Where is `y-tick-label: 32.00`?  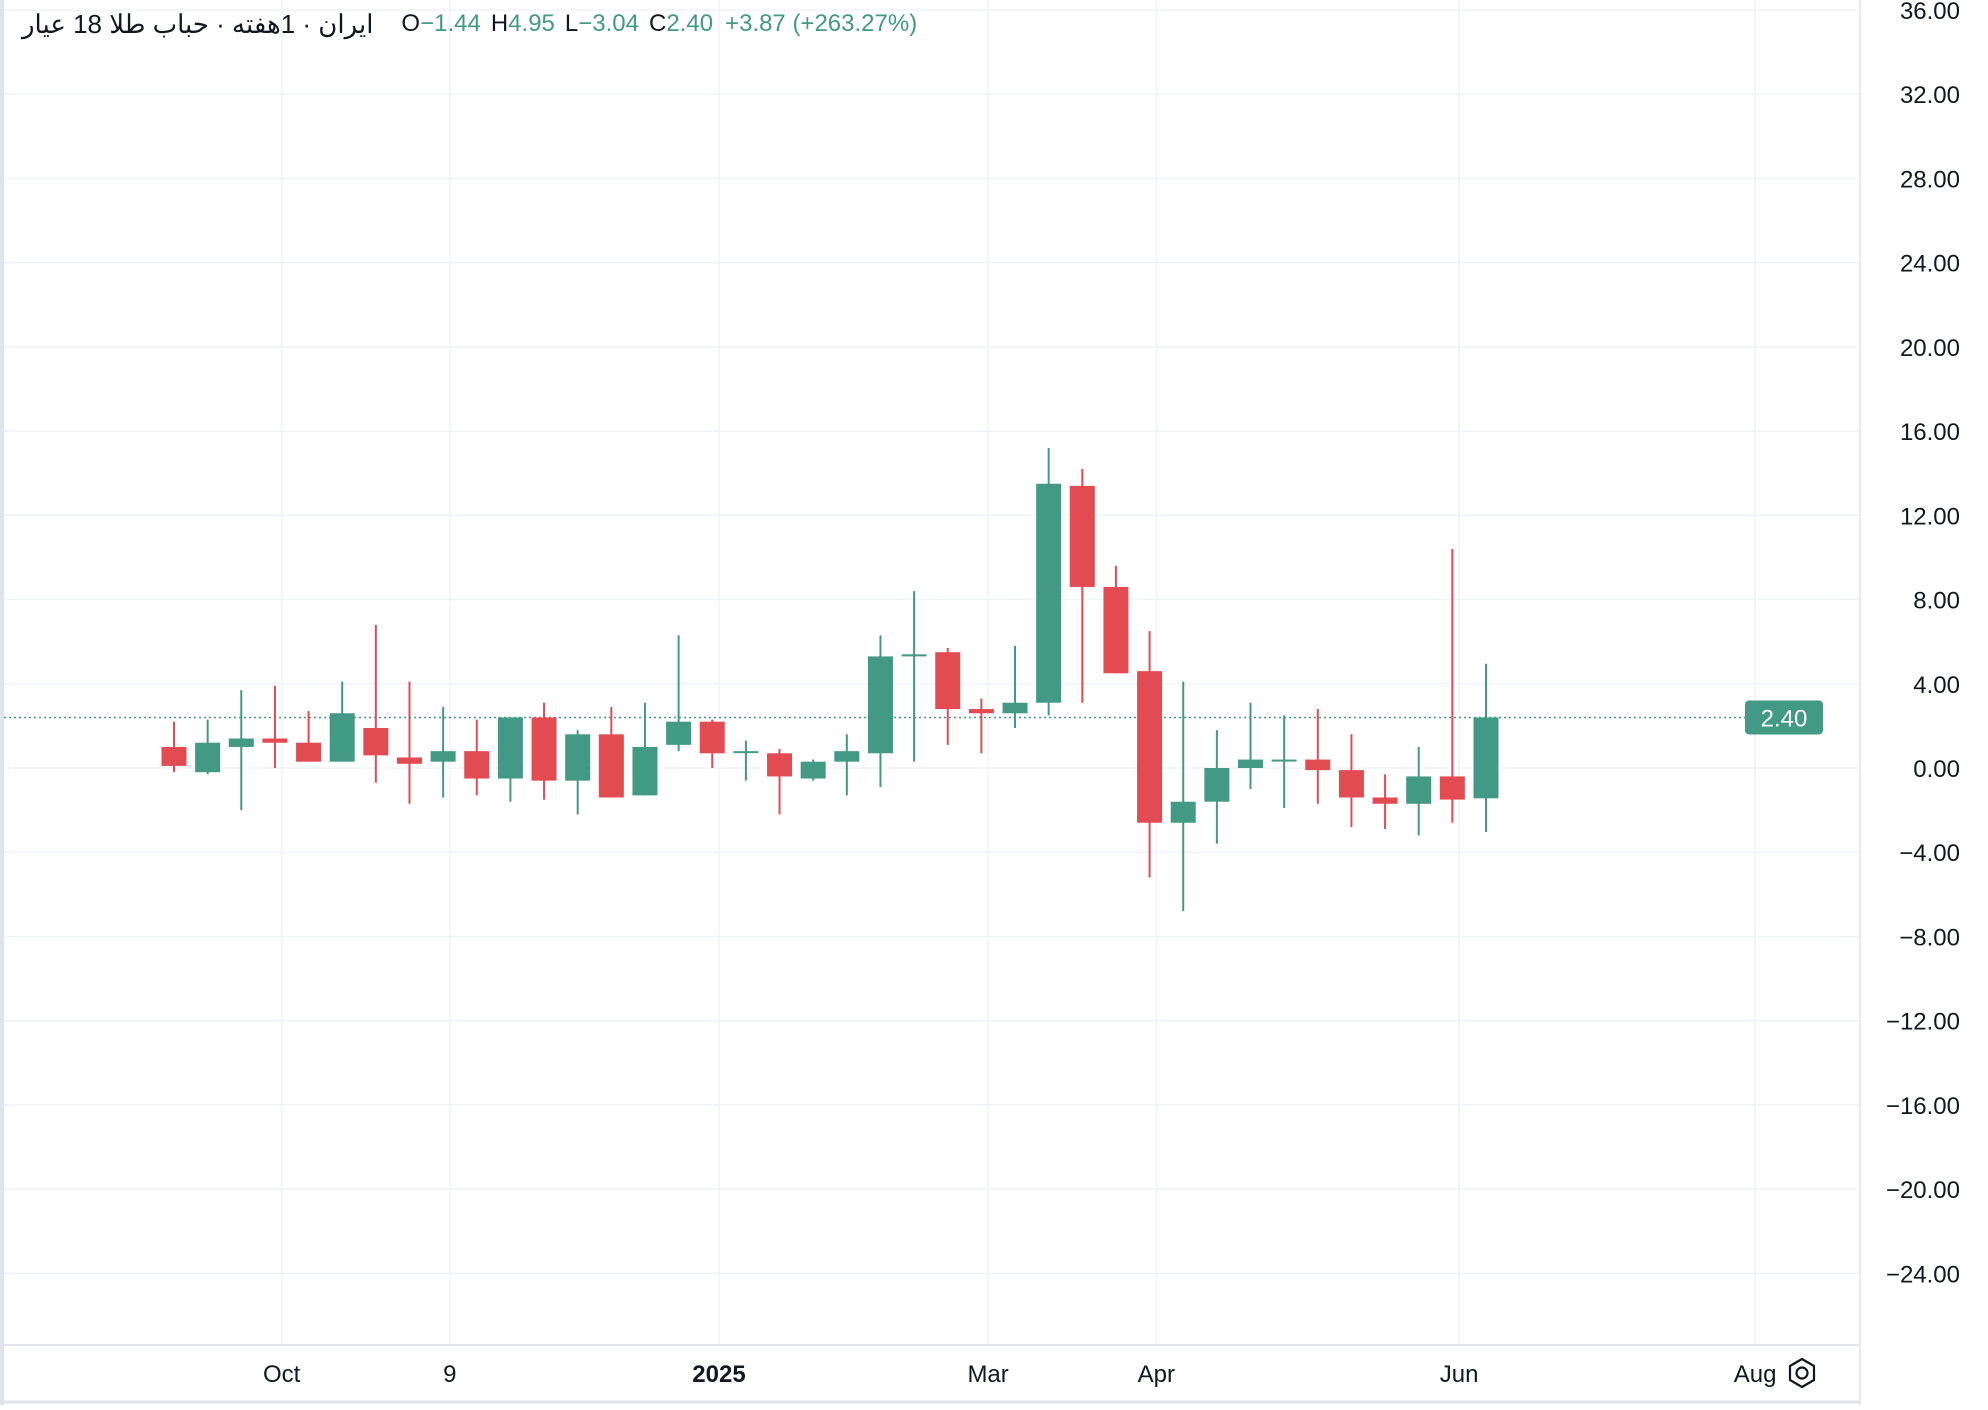 y-tick-label: 32.00 is located at coordinates (1930, 95).